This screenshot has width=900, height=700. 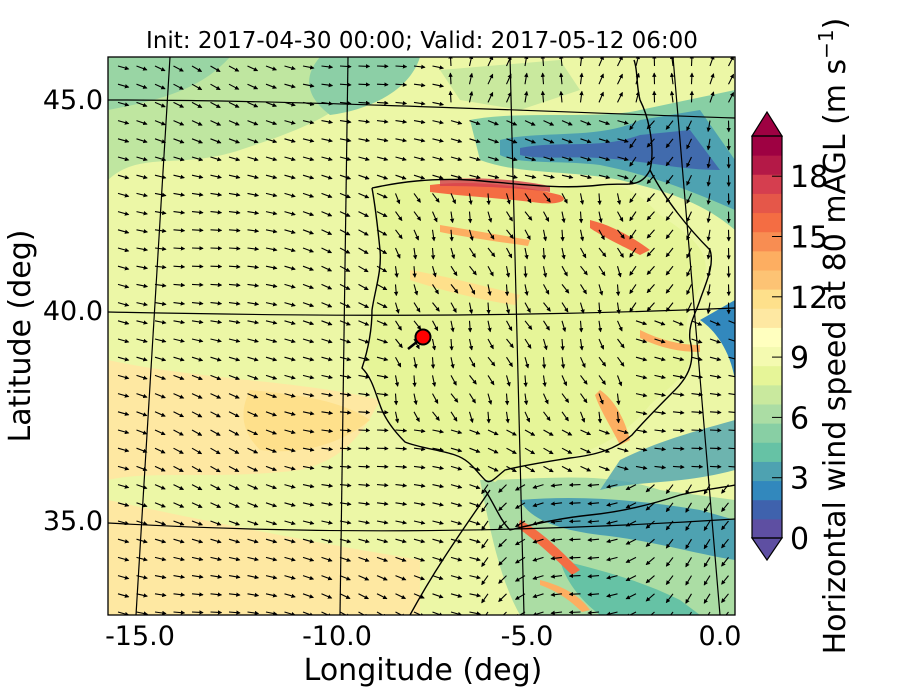 I want to click on colorbar-segment, so click(x=767, y=184).